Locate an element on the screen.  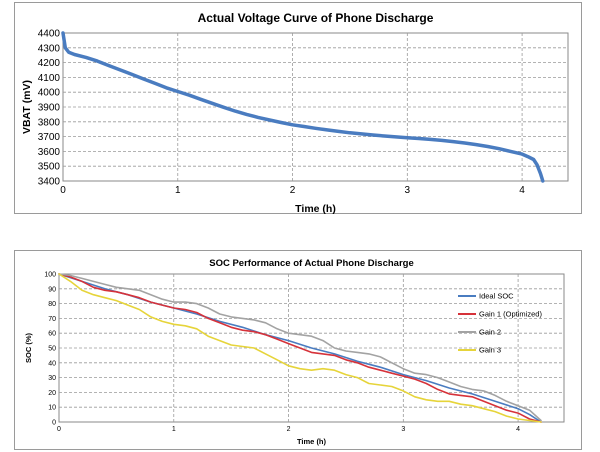
y-tick-label: 4000 is located at coordinates (49, 93).